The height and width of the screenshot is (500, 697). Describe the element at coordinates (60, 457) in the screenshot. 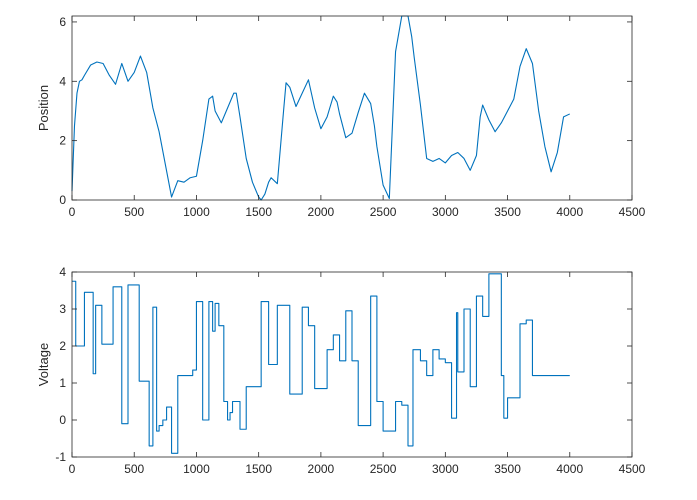

I see `y-tick-label: -1` at that location.